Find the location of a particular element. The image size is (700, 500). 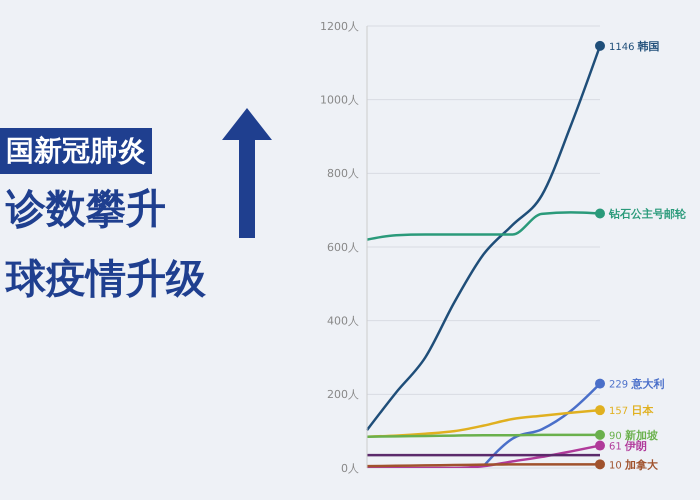

data-label: 157 is located at coordinates (620, 412).